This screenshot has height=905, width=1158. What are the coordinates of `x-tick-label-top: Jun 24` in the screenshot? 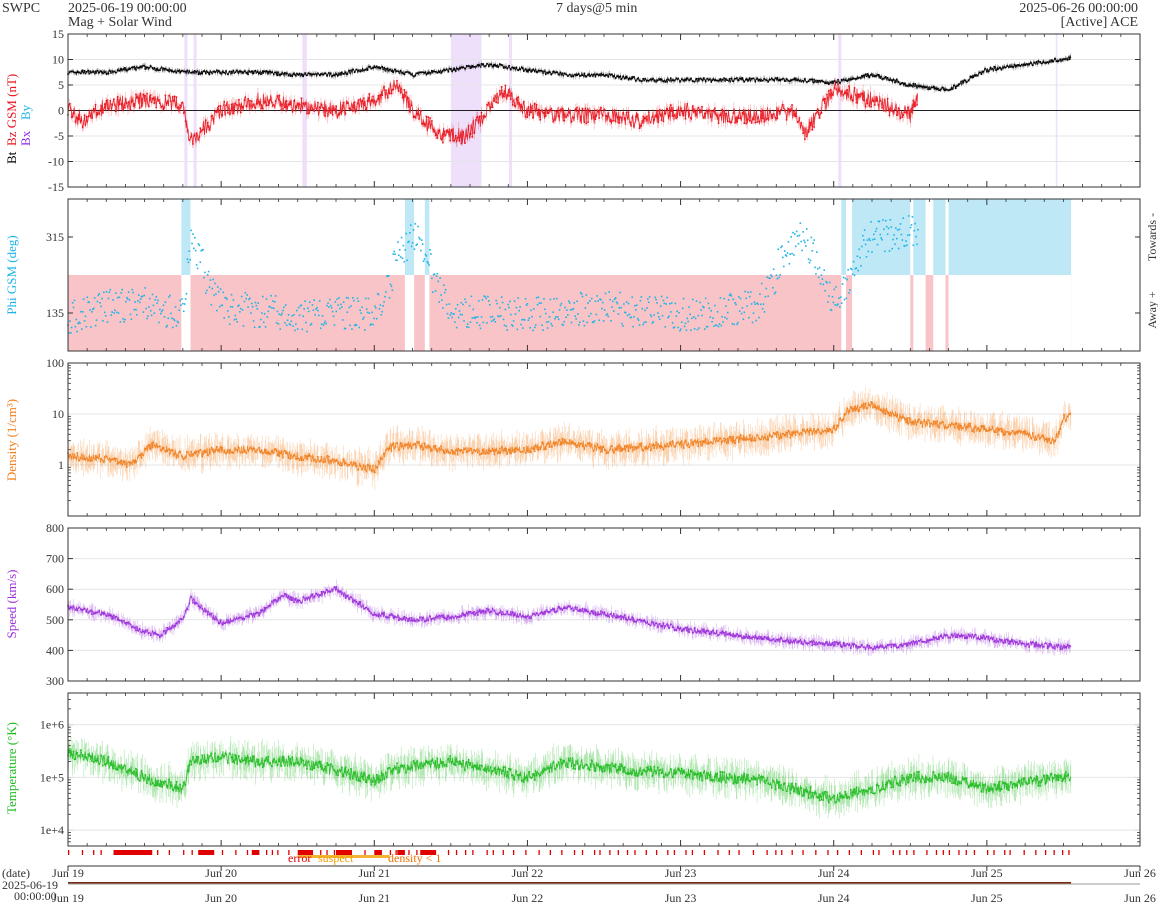 It's located at (834, 873).